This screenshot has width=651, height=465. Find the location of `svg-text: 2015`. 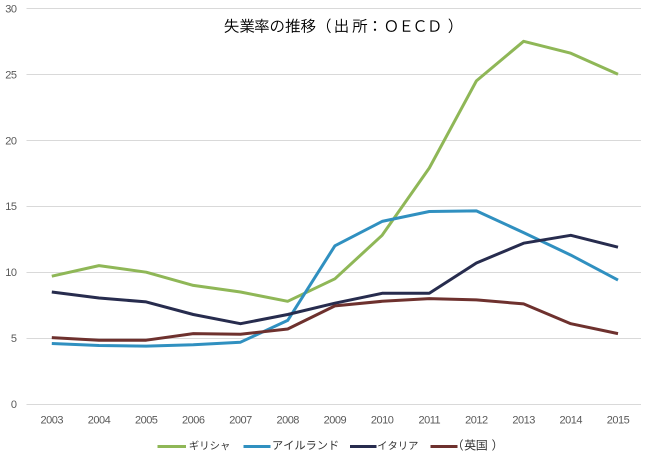

svg-text: 2015 is located at coordinates (618, 420).